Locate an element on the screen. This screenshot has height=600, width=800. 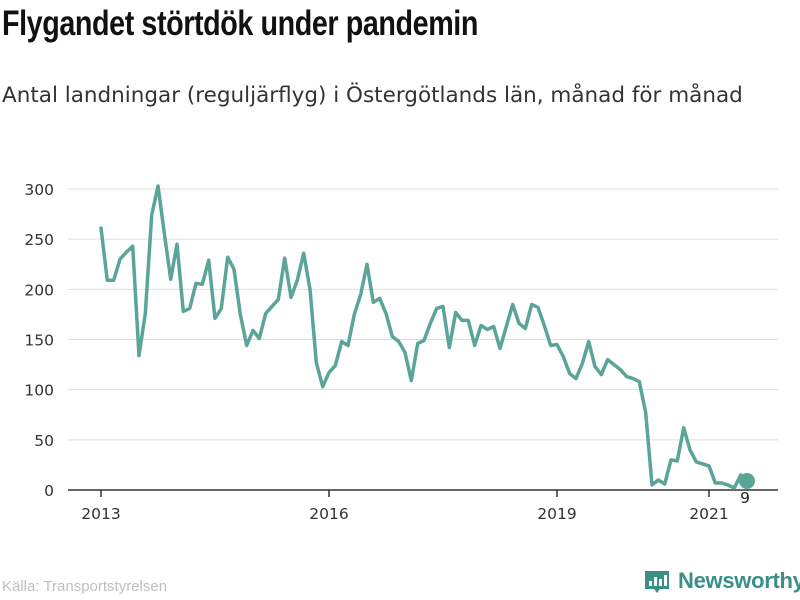
y-tick-label: 100 is located at coordinates (39, 391).